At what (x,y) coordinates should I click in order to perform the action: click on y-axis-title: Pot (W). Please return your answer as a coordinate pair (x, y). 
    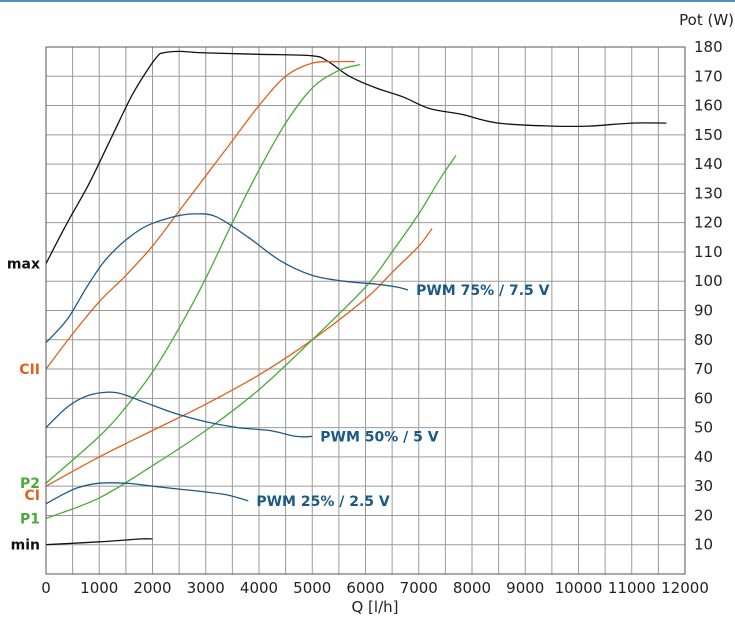
    Looking at the image, I should click on (706, 20).